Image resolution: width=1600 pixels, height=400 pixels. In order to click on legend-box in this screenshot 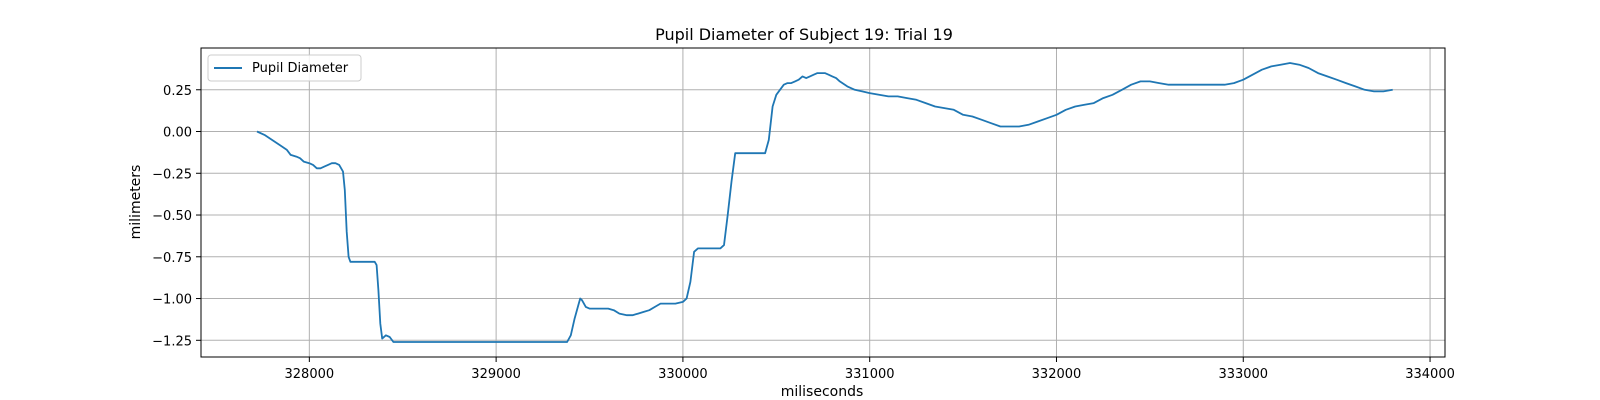, I will do `click(284, 68)`.